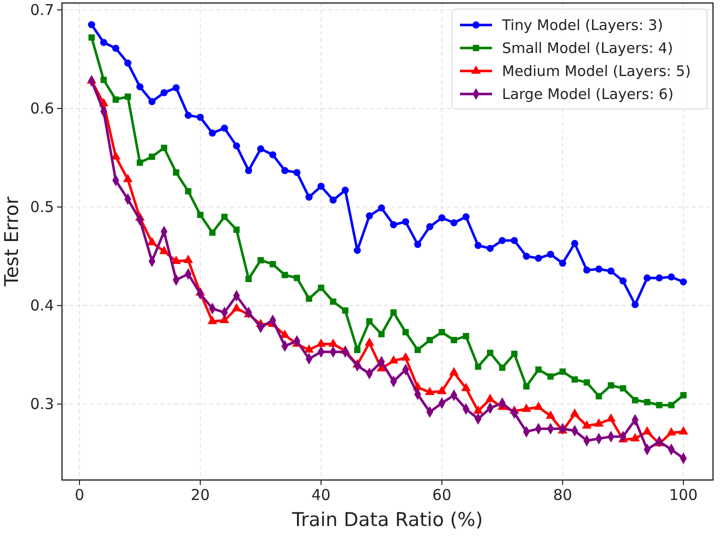 This screenshot has width=726, height=538. Describe the element at coordinates (588, 49) in the screenshot. I see `legend-label: Small Model (Layers: 4)` at that location.